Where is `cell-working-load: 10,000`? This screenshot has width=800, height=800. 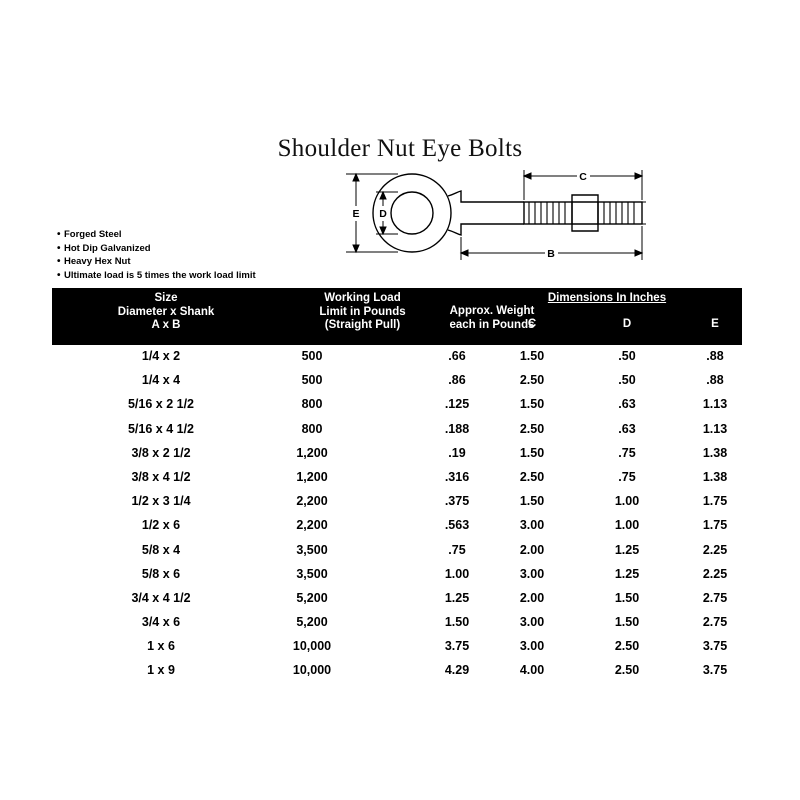
cell-working-load: 10,000 is located at coordinates (312, 646).